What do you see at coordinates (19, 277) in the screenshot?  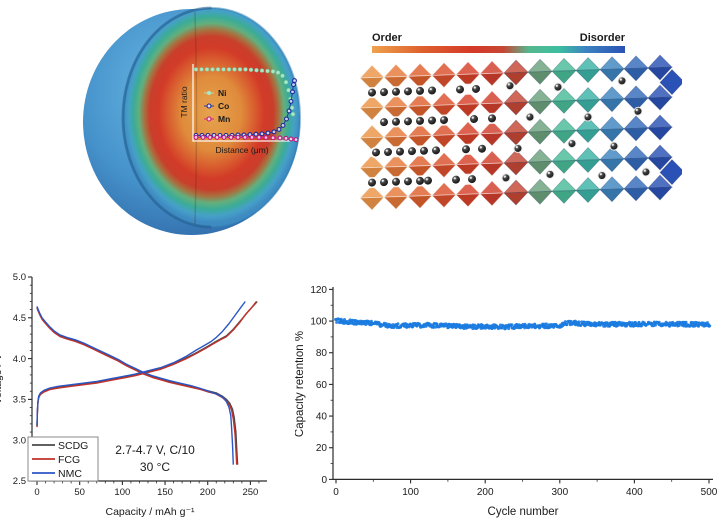 I see `y-tick-label: 5.0` at bounding box center [19, 277].